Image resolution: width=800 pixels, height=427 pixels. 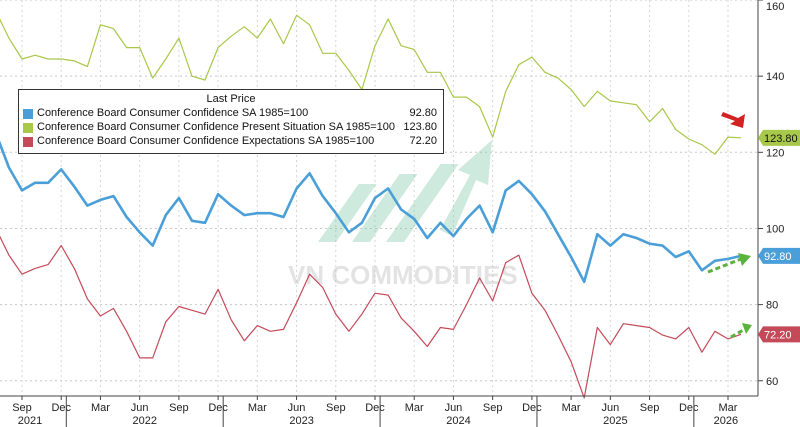 I want to click on y-tick-label: 160, so click(x=775, y=7).